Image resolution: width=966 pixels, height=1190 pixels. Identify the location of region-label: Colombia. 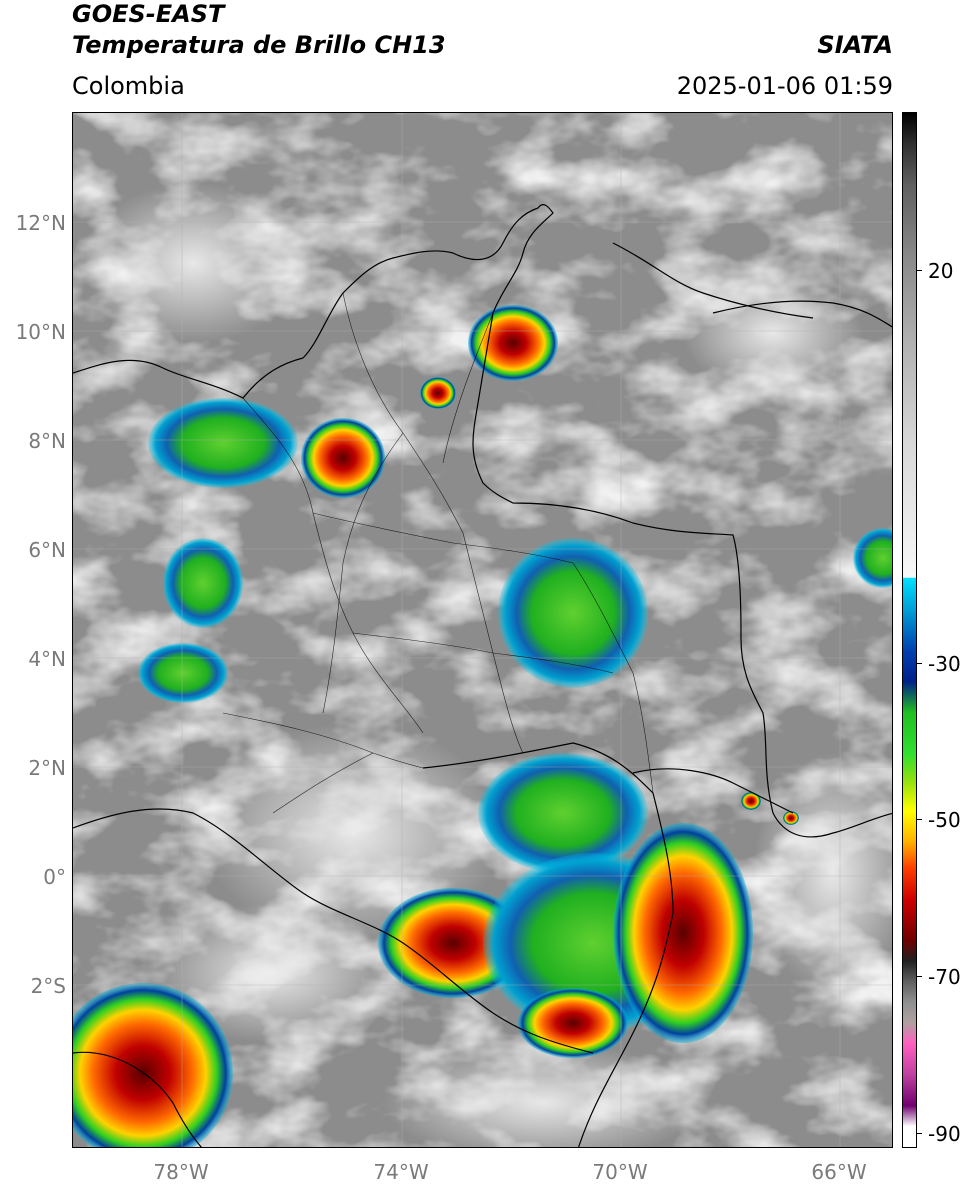
(128, 86).